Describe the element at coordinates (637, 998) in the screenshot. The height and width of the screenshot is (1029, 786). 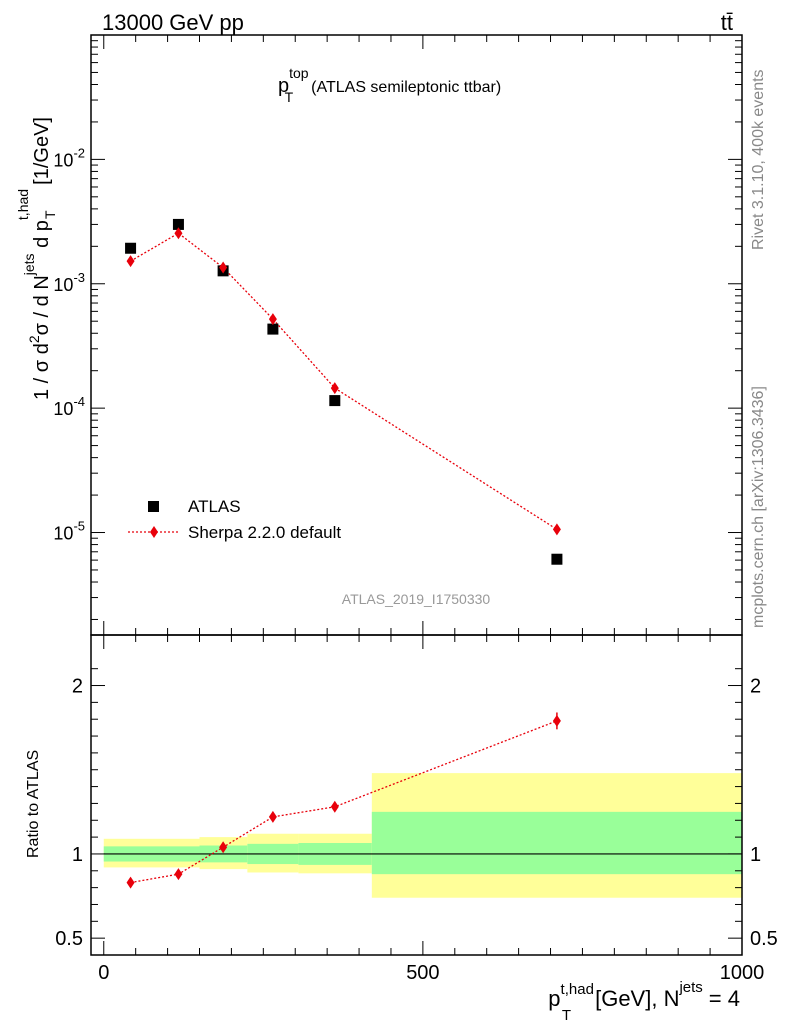
I see `x-axis-label-rest: [GeV], N` at that location.